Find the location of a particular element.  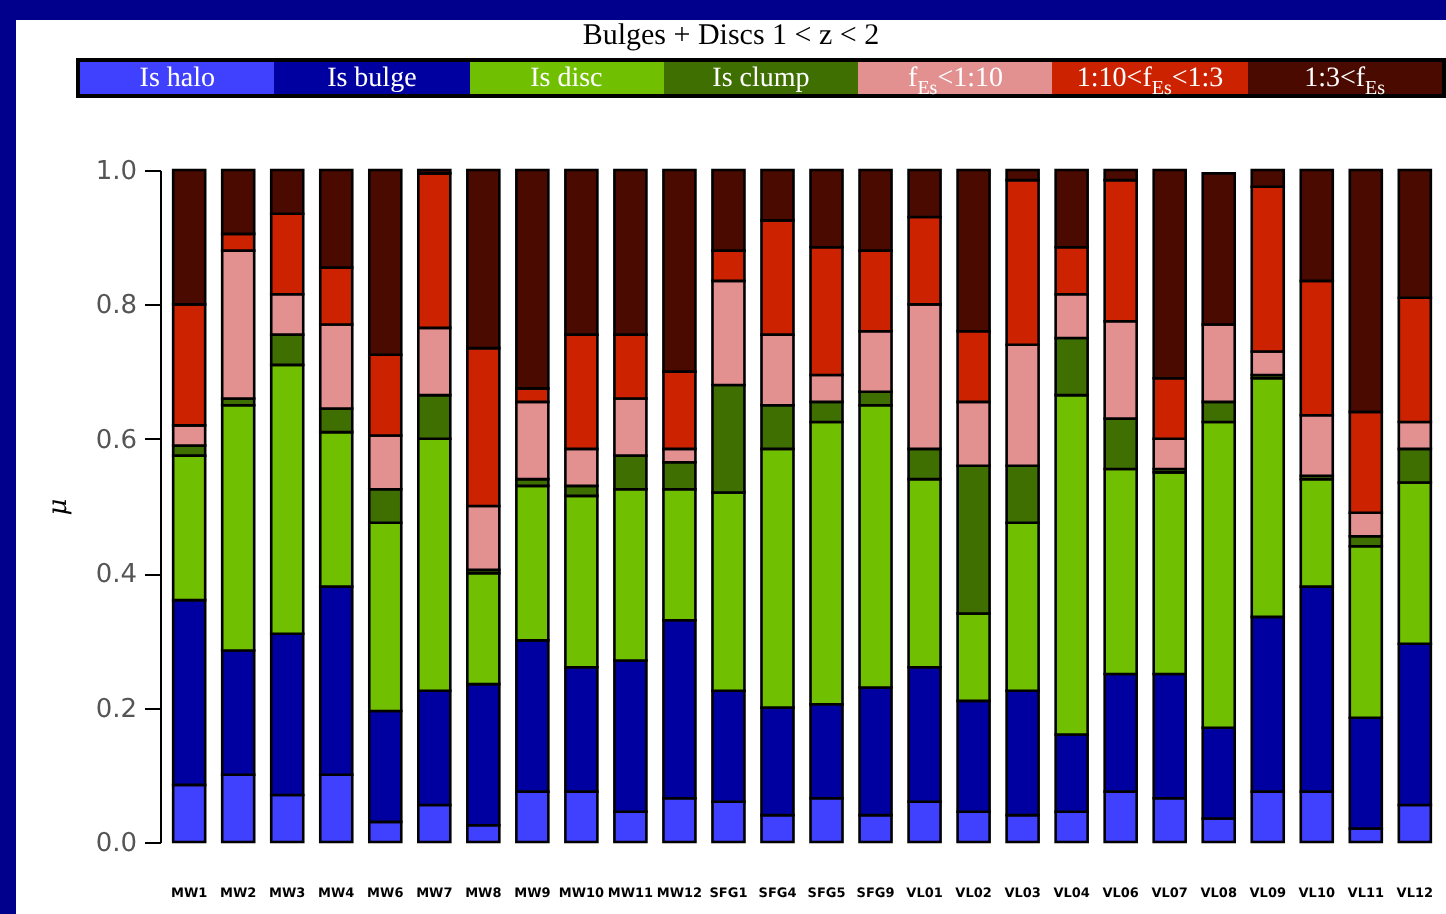

text: Is disc is located at coordinates (566, 78).